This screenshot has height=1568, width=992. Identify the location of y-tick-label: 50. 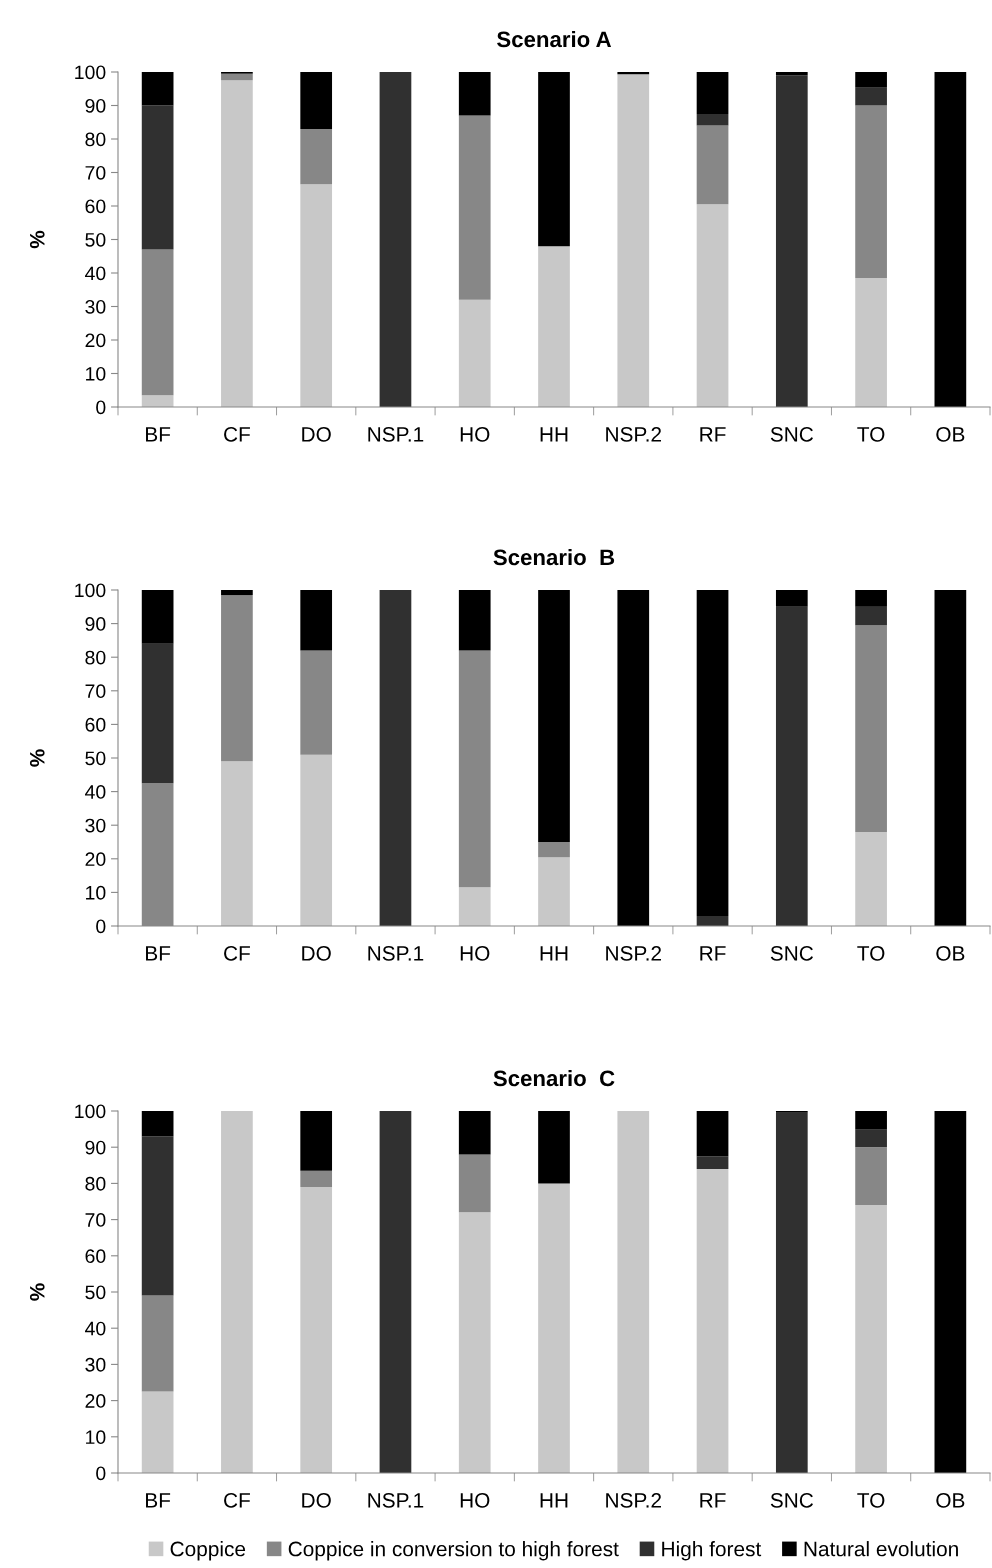
(95, 758).